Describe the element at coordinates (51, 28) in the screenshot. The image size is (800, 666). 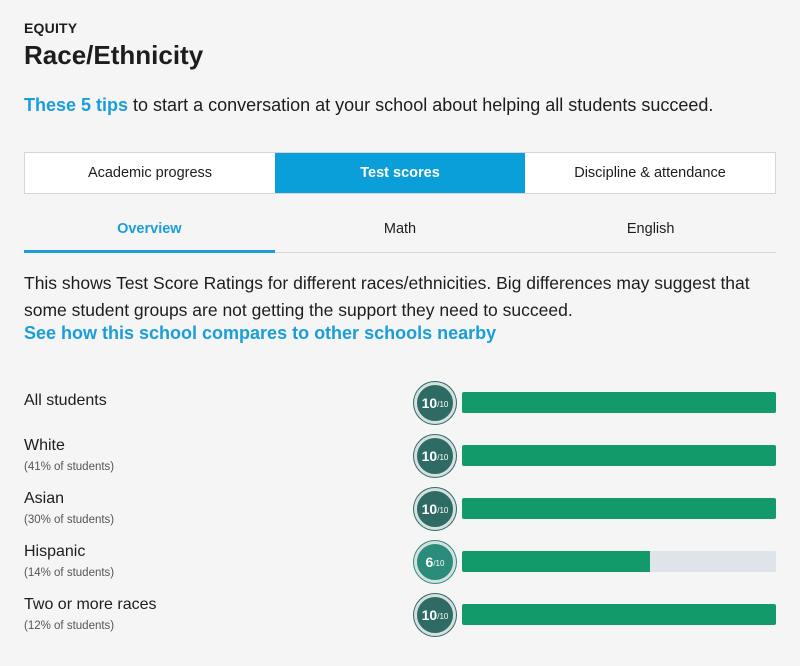
I see `section-eyebrow: EQUITY` at that location.